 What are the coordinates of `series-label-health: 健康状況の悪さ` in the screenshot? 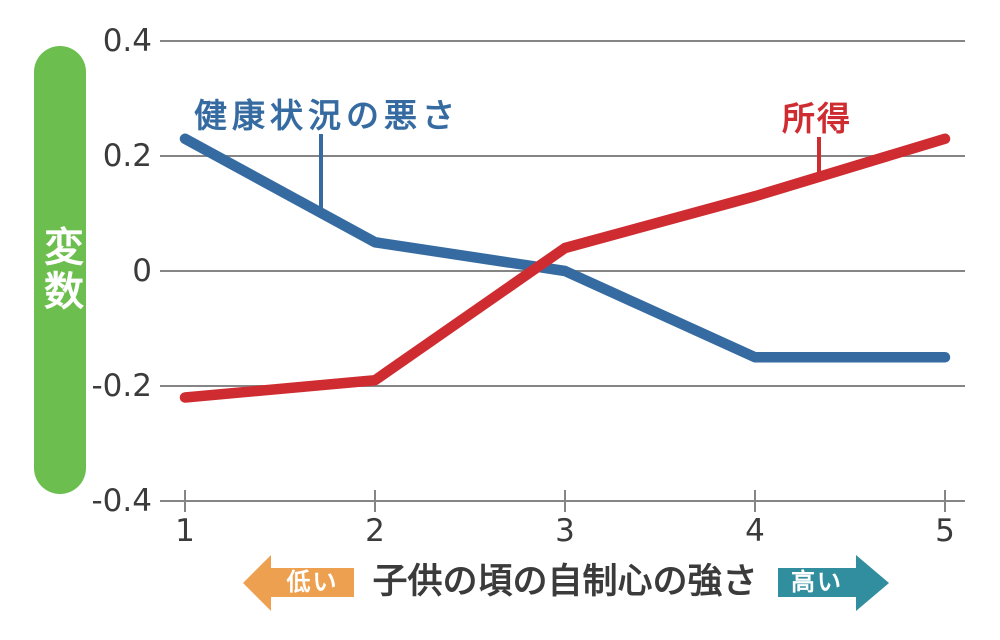 It's located at (327, 115).